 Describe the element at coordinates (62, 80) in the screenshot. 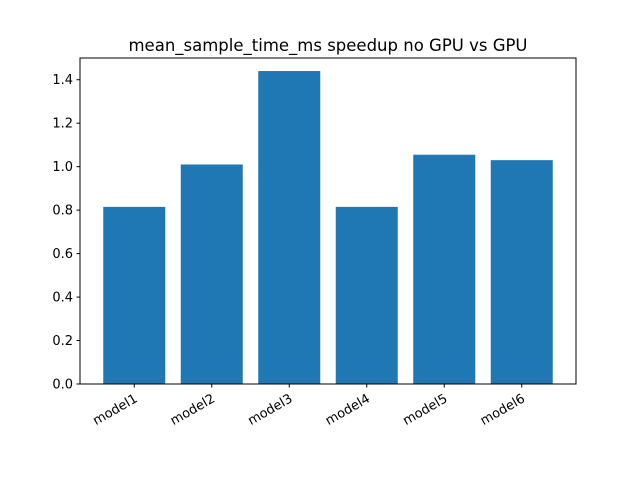

I see `y-tick-label: 1.4` at that location.